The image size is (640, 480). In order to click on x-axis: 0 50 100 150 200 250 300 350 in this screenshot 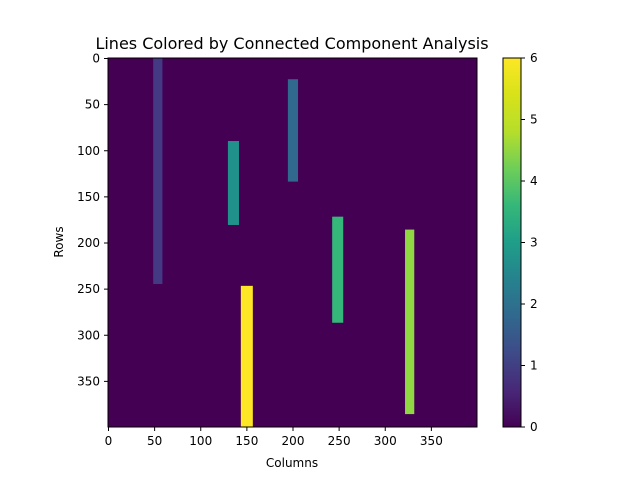, I will do `click(274, 437)`.